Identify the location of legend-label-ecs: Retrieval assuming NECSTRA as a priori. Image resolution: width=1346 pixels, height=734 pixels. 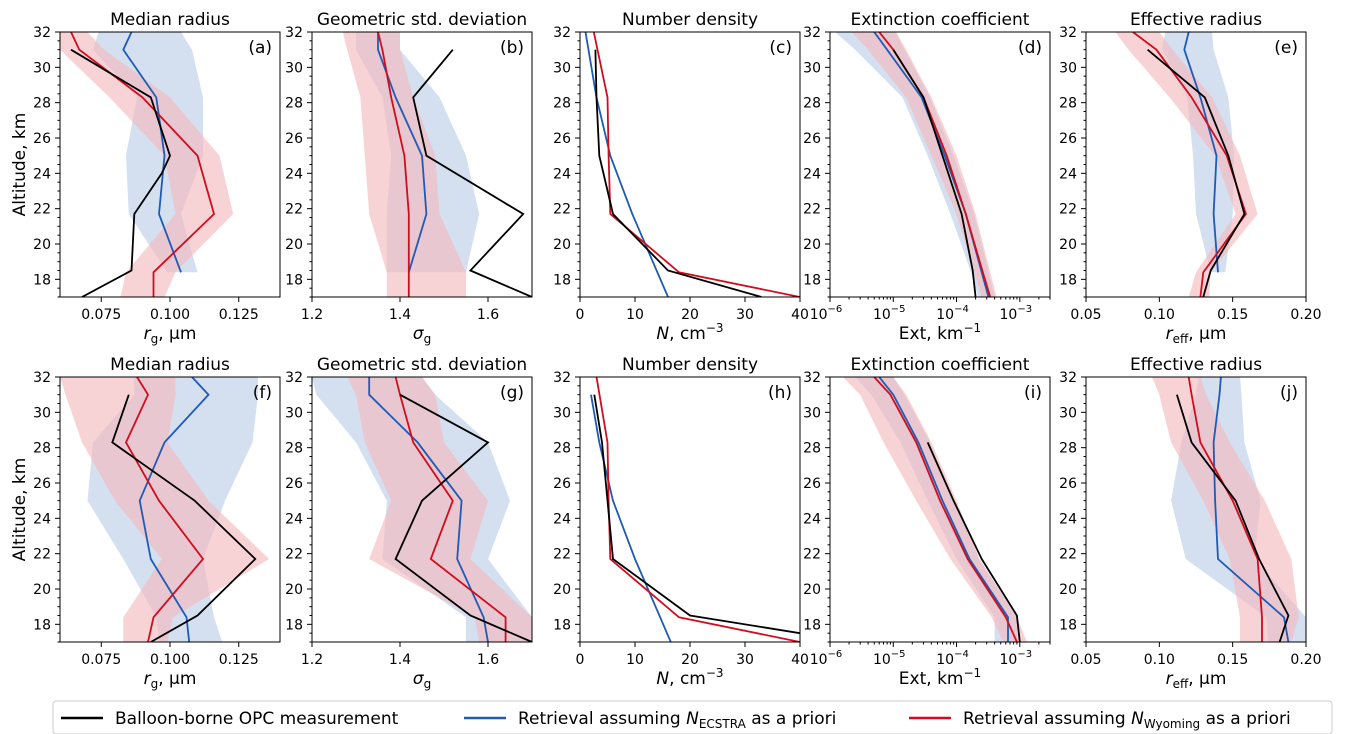
(677, 720).